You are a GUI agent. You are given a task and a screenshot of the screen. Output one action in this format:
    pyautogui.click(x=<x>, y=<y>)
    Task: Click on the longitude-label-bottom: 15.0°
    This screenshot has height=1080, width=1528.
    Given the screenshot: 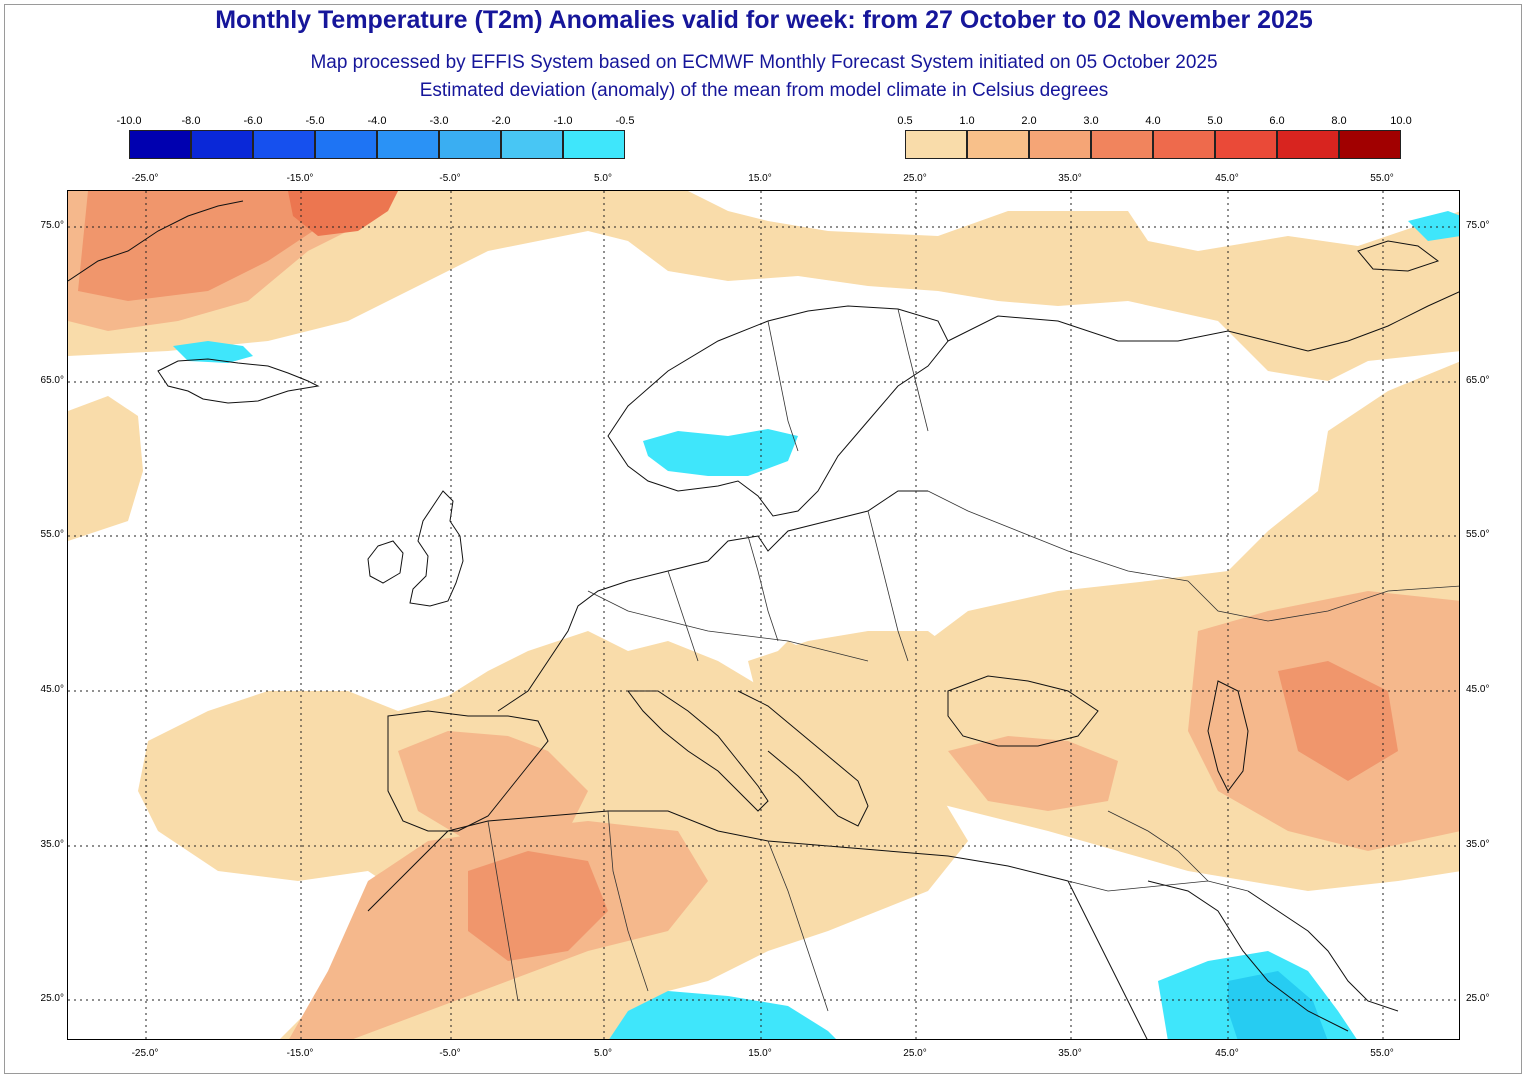 What is the action you would take?
    pyautogui.click(x=760, y=1053)
    